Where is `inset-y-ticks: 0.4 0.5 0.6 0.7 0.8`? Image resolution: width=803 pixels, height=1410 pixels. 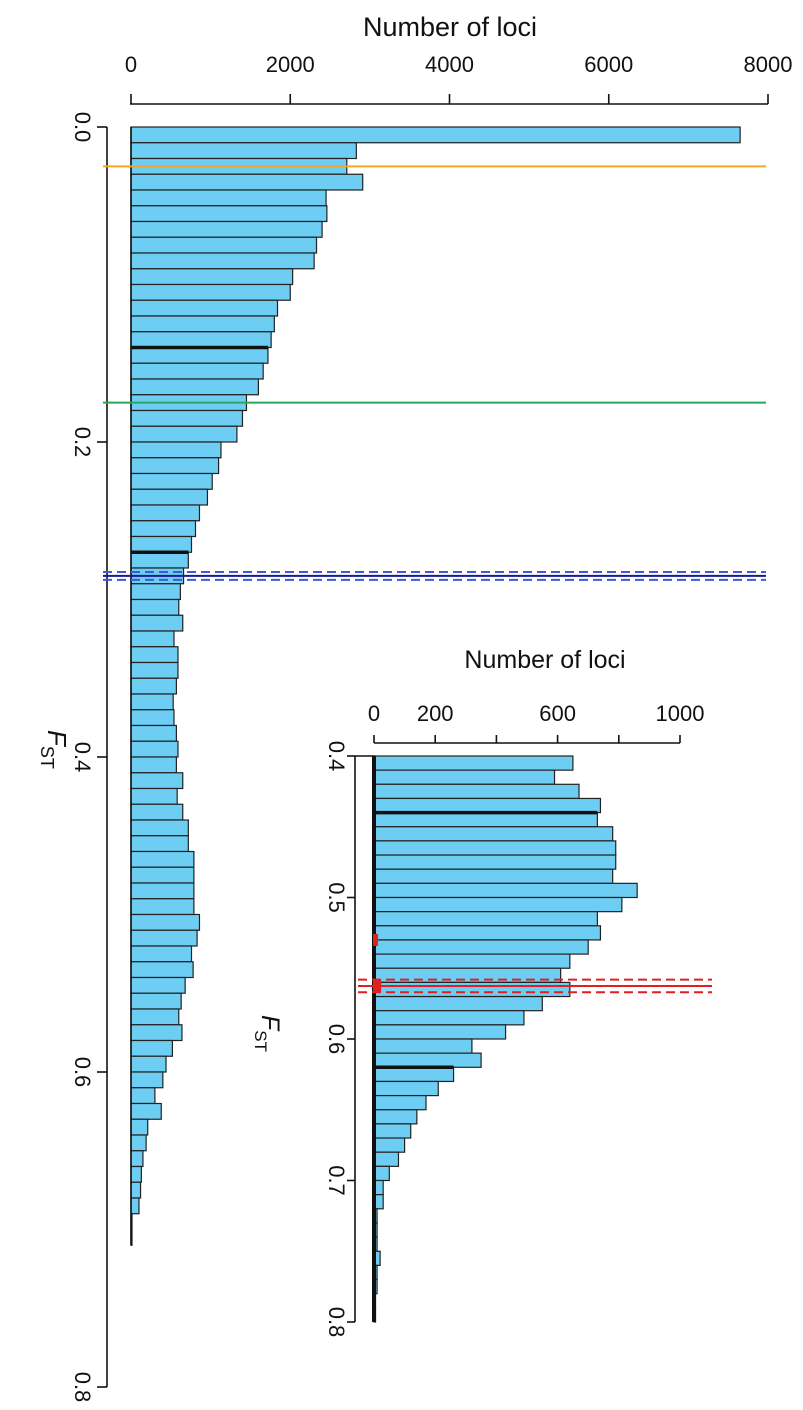 inset-y-ticks: 0.4 0.5 0.6 0.7 0.8 is located at coordinates (339, 1039).